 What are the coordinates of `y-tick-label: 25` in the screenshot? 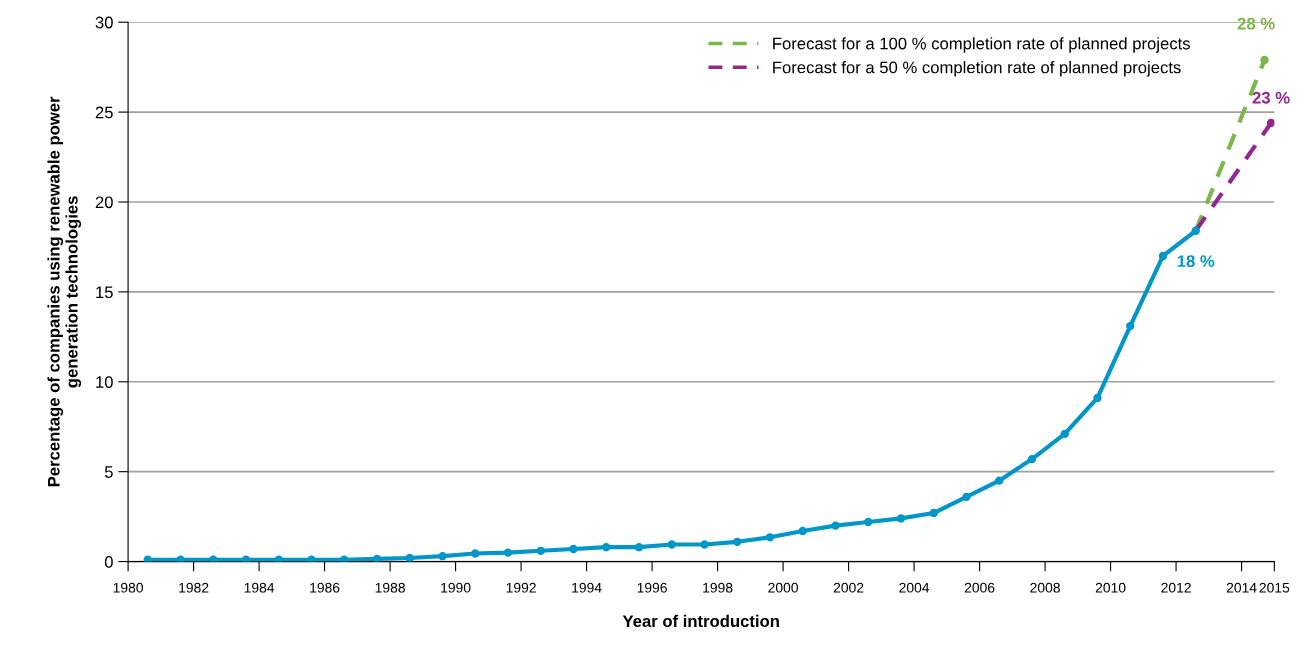 It's located at (104, 112).